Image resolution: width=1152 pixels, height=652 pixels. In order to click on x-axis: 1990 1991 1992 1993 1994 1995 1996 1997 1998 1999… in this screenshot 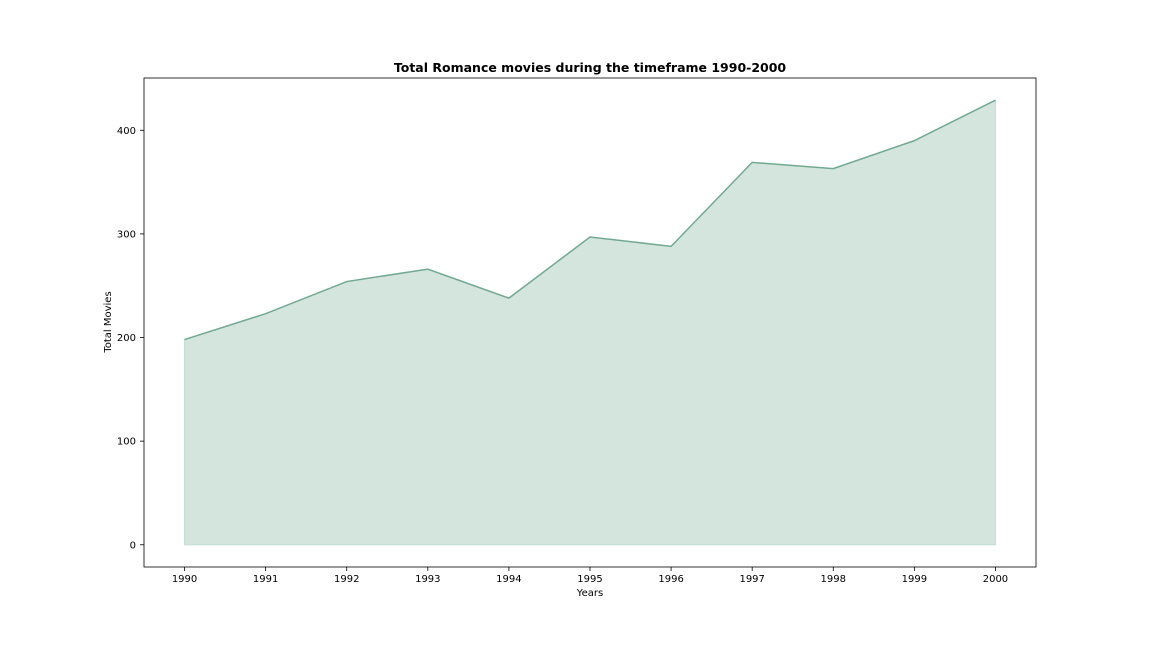, I will do `click(590, 576)`.